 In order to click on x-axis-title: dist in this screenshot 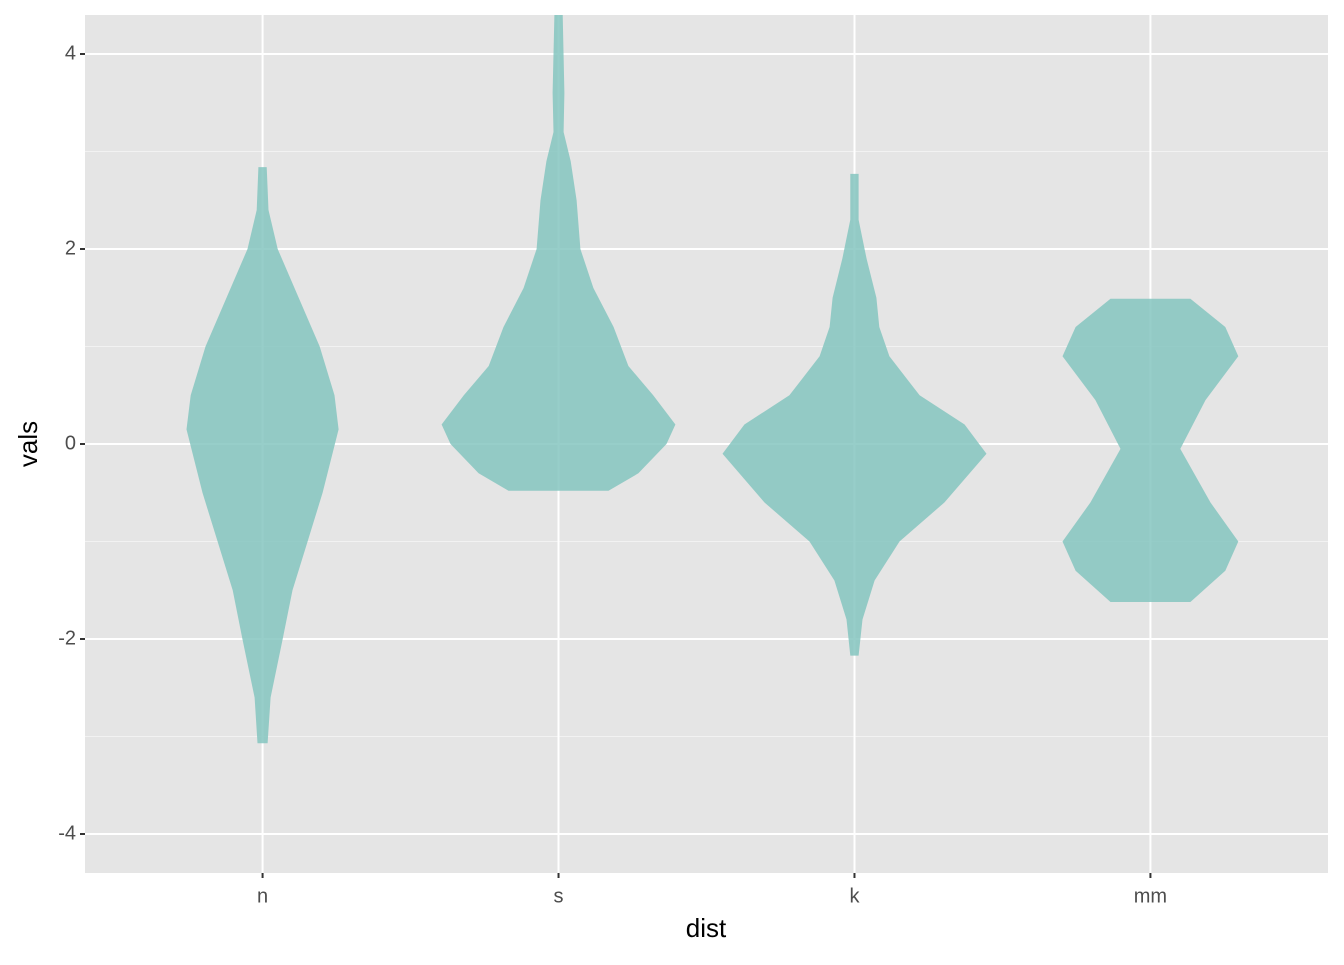, I will do `click(706, 928)`.